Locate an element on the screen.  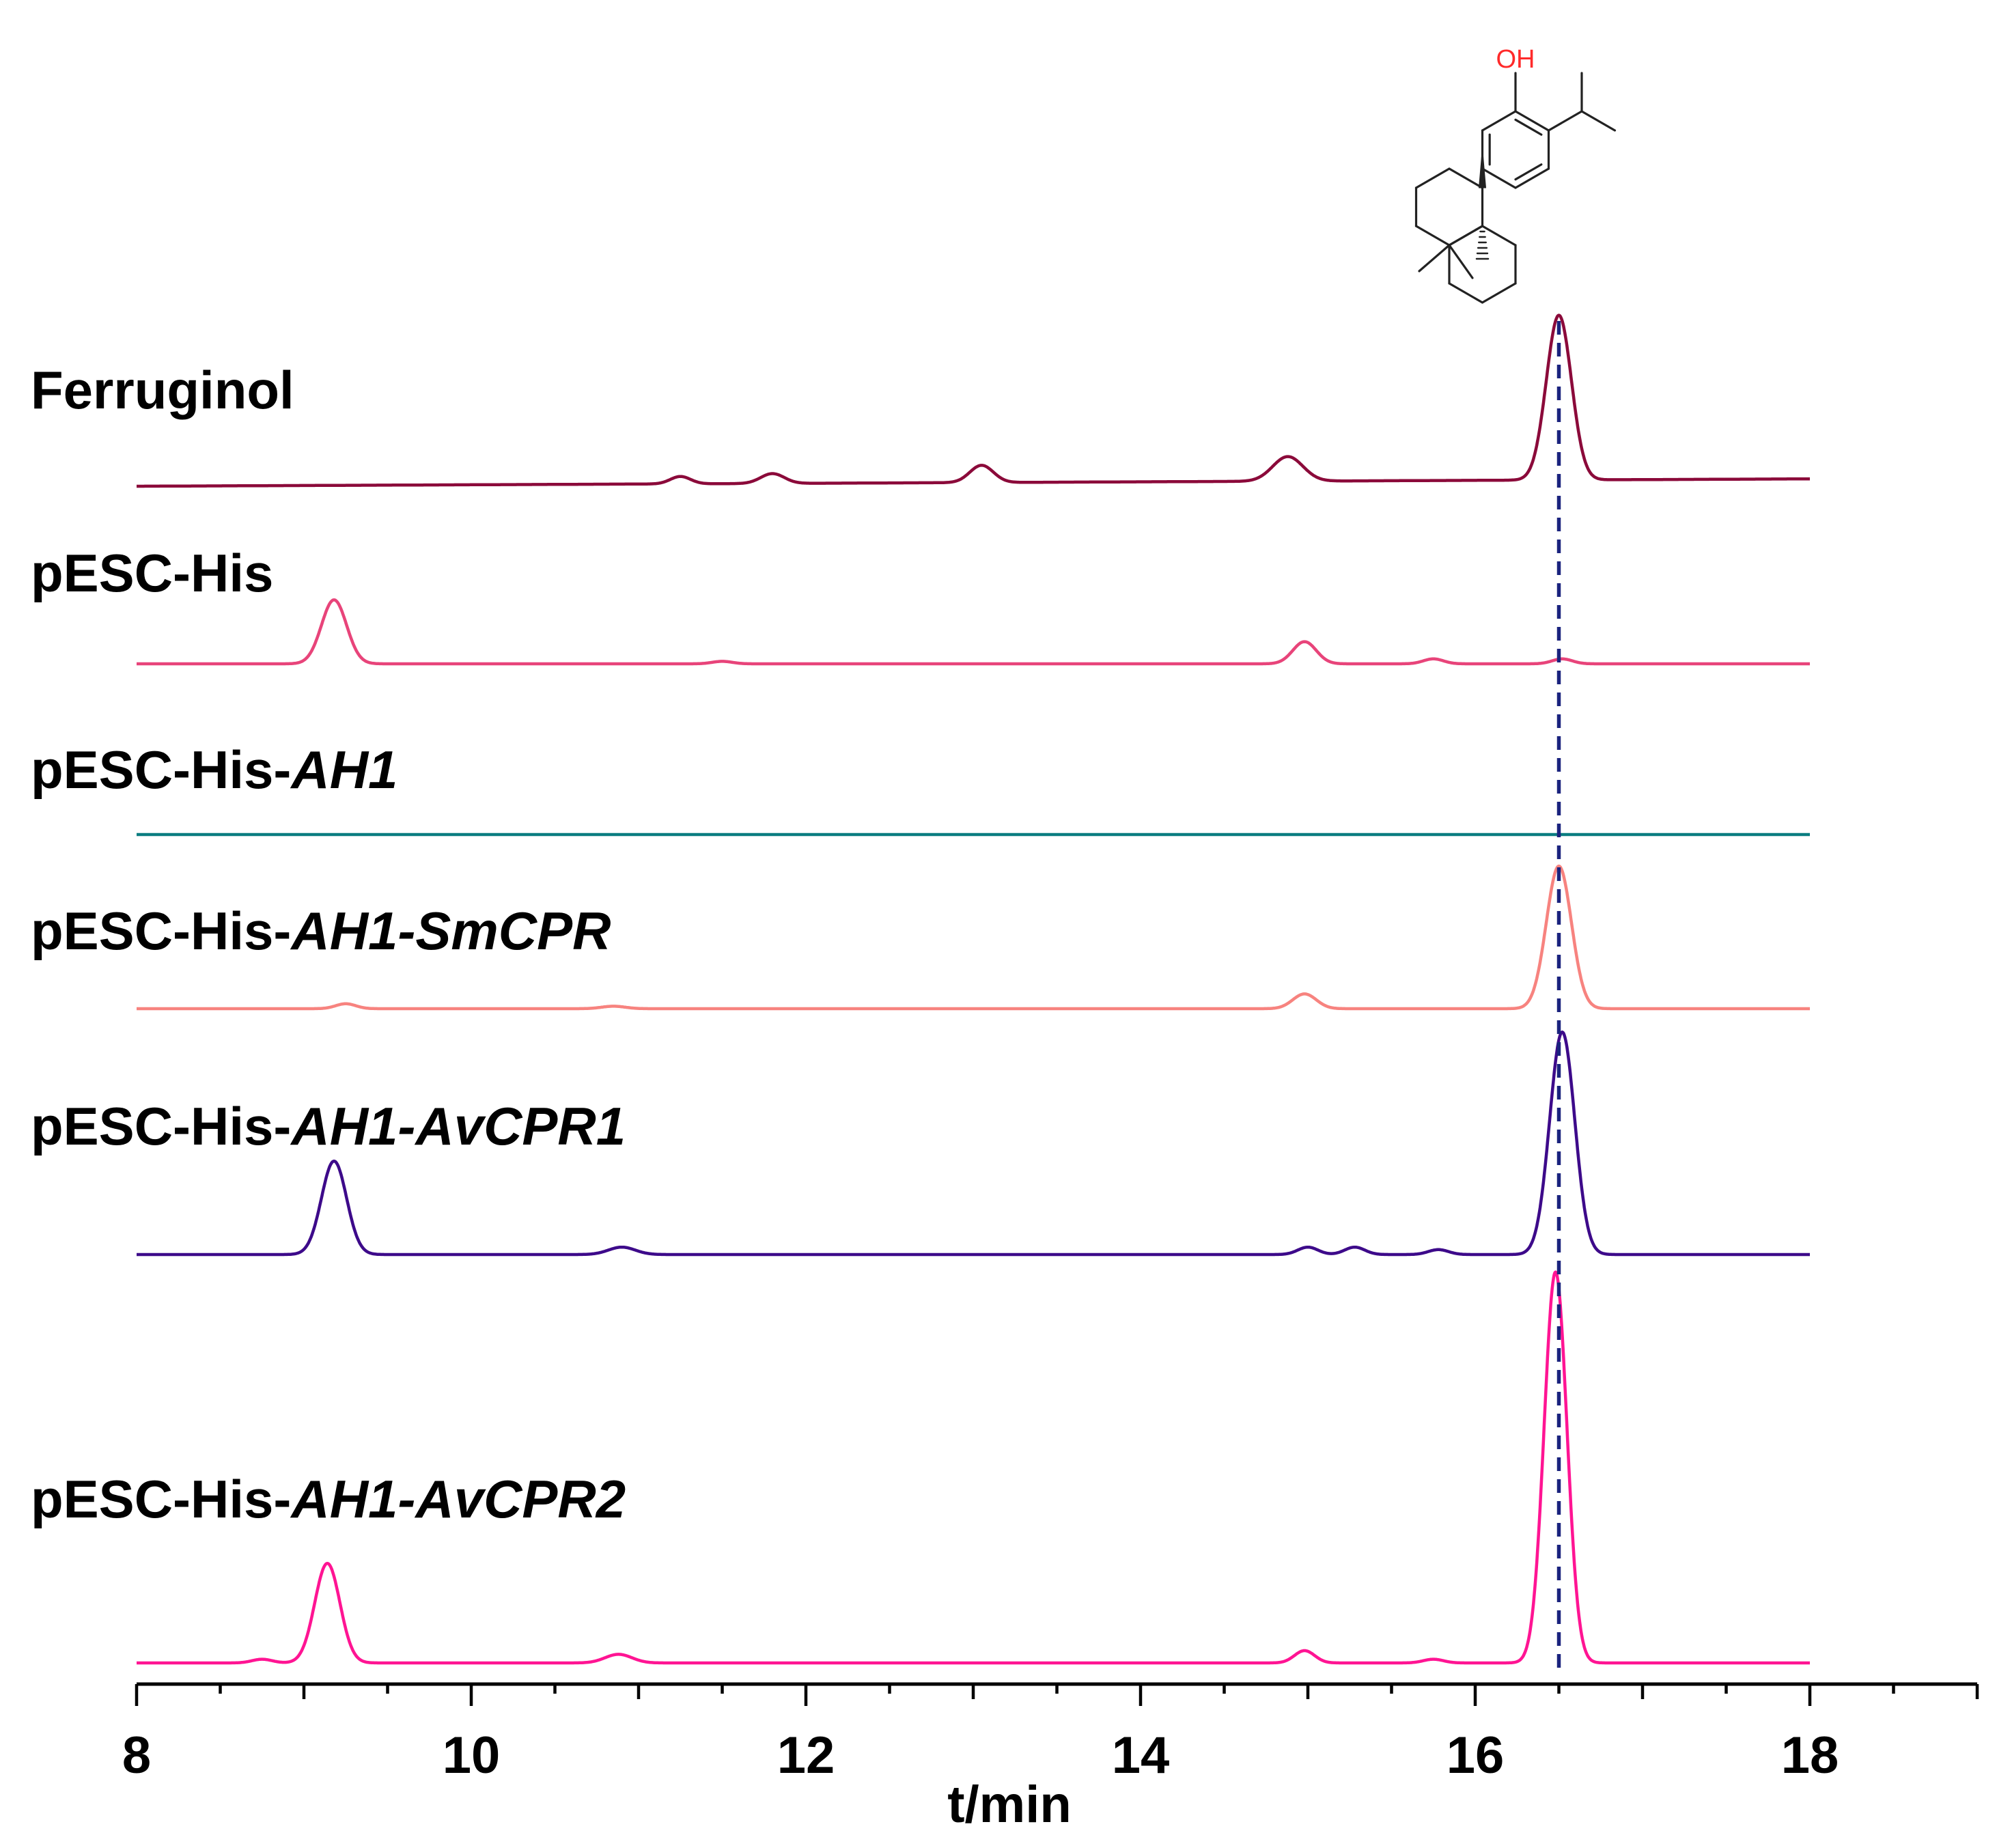
hydroxyl-label: OH is located at coordinates (1515, 60).